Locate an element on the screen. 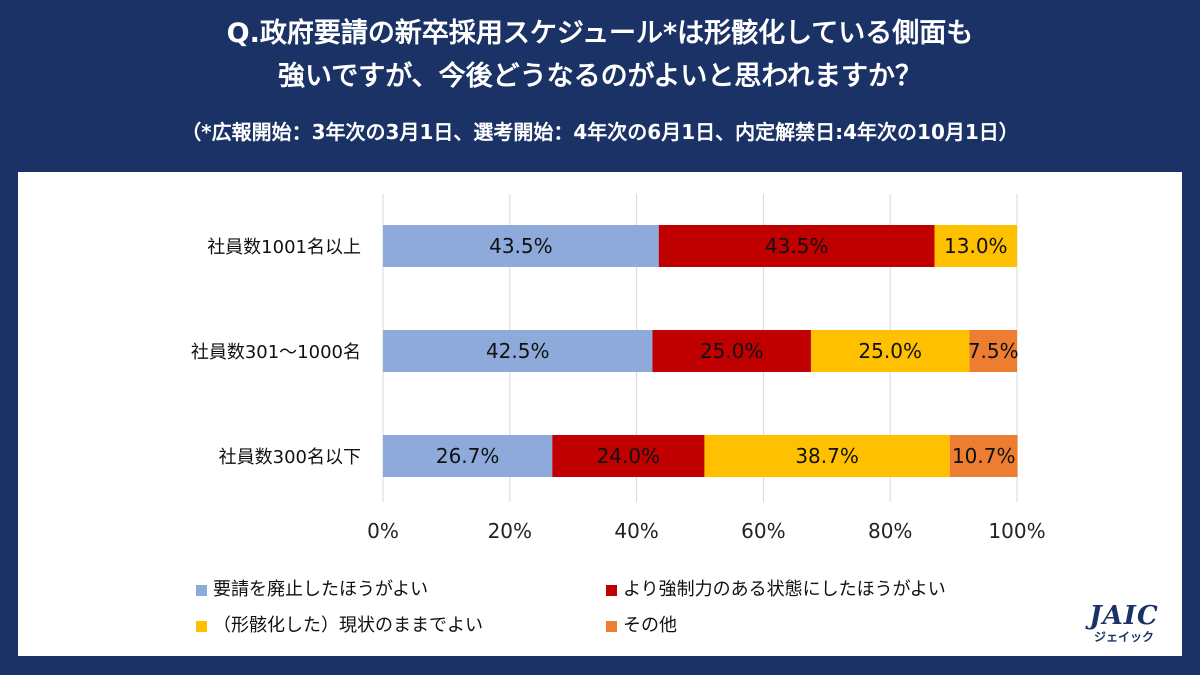 The height and width of the screenshot is (675, 1200). jaic-logo: JAIC ジェイック is located at coordinates (1124, 623).